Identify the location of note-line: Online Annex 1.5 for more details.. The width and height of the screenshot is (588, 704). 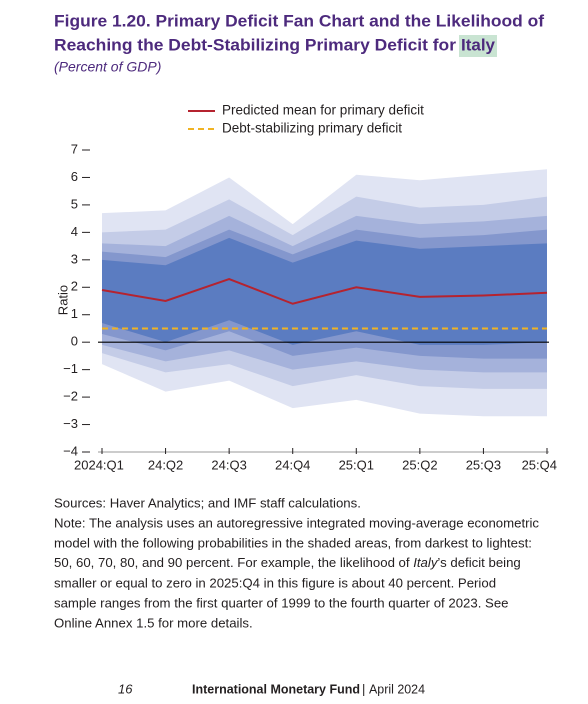
(153, 622).